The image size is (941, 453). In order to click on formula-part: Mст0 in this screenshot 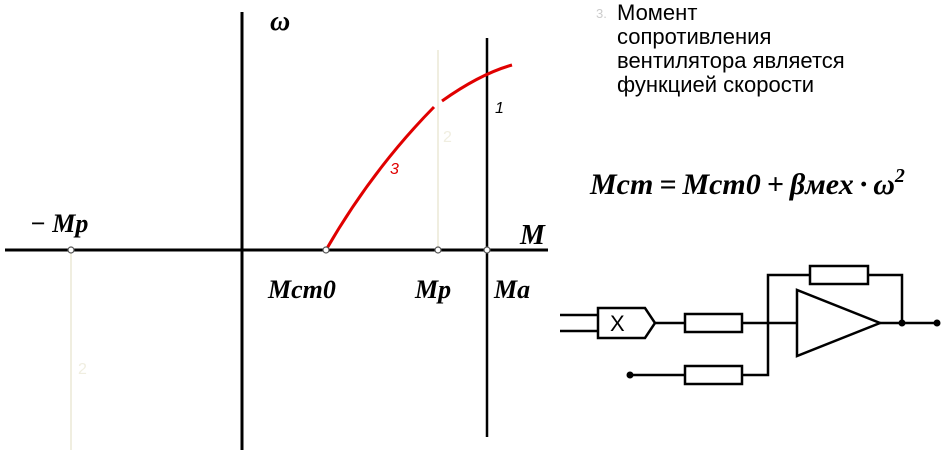, I will do `click(720, 184)`.